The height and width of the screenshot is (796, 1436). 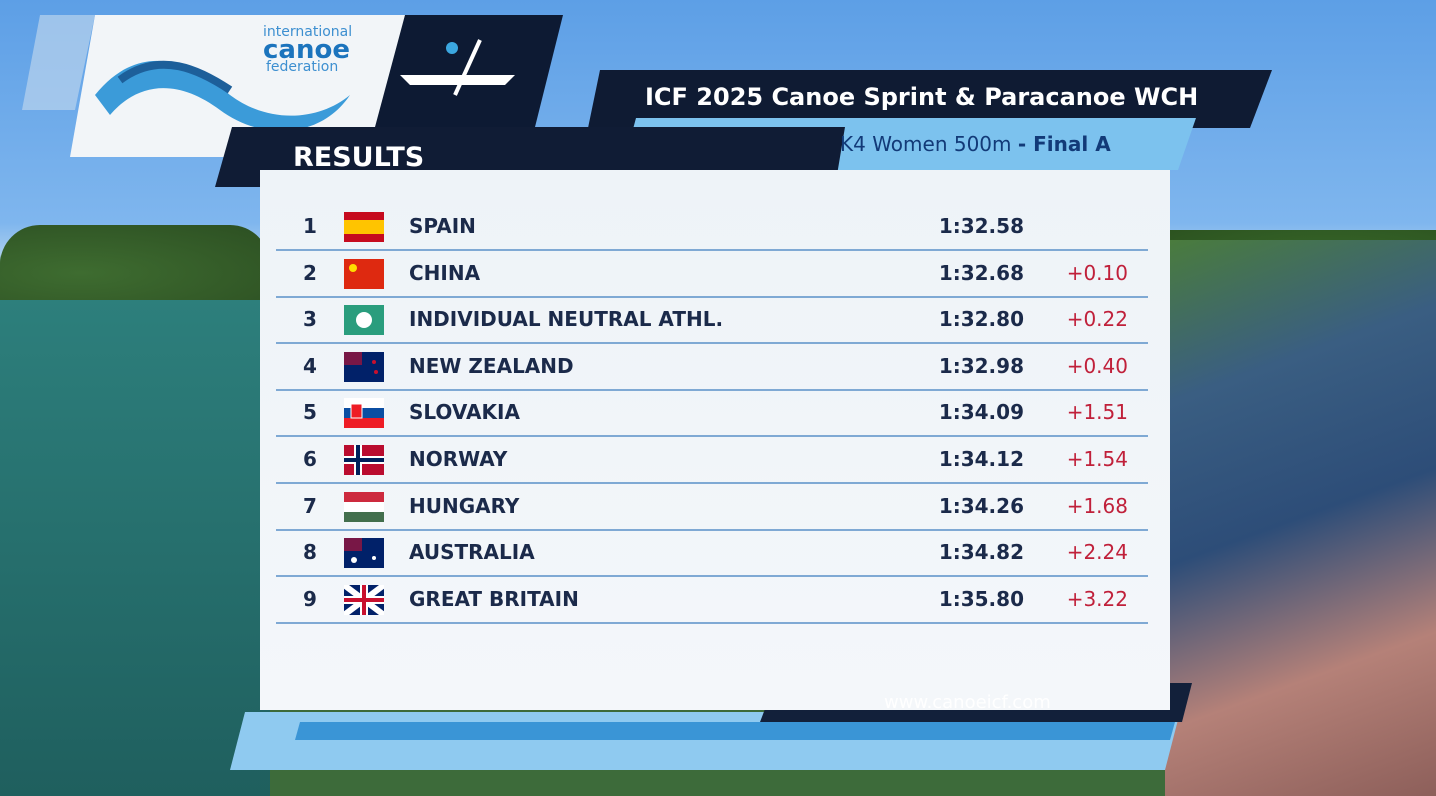 What do you see at coordinates (712, 553) in the screenshot?
I see `result-row: 8 AUSTRALIA 1:34.82 +2.24` at bounding box center [712, 553].